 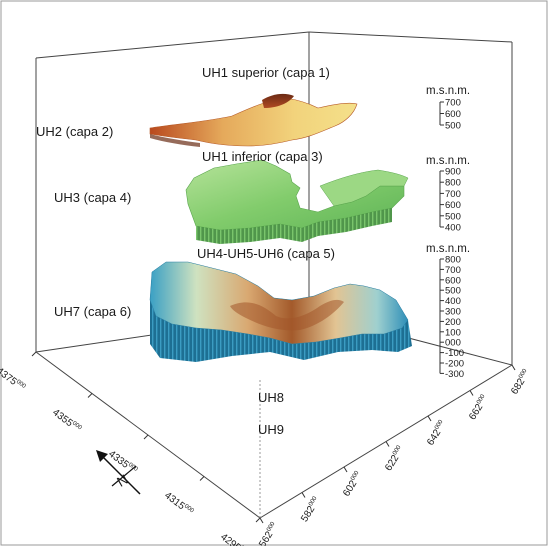 What do you see at coordinates (453, 172) in the screenshot?
I see `scale-tick-label: 900` at bounding box center [453, 172].